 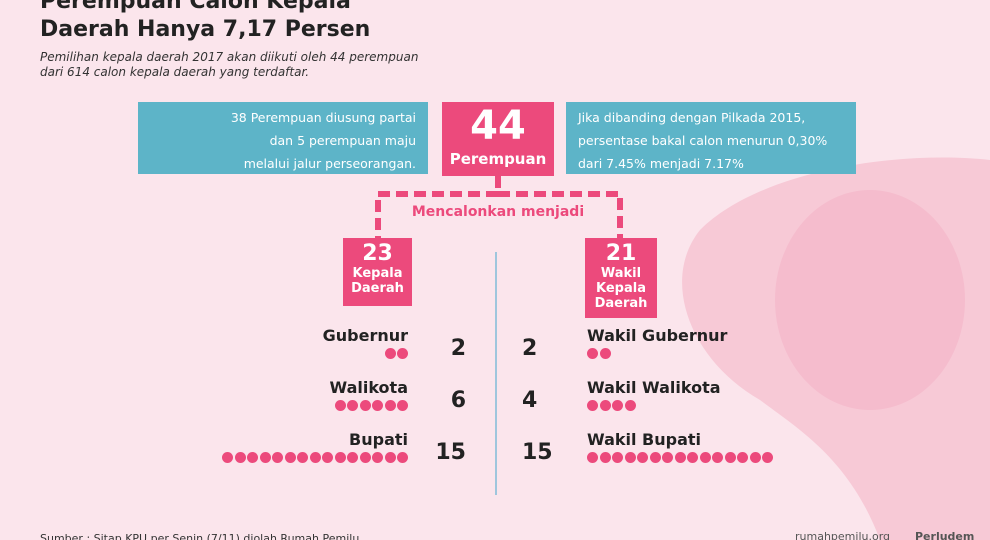 I want to click on group-box: 21 Wakil Kepala Daerah, so click(x=621, y=278).